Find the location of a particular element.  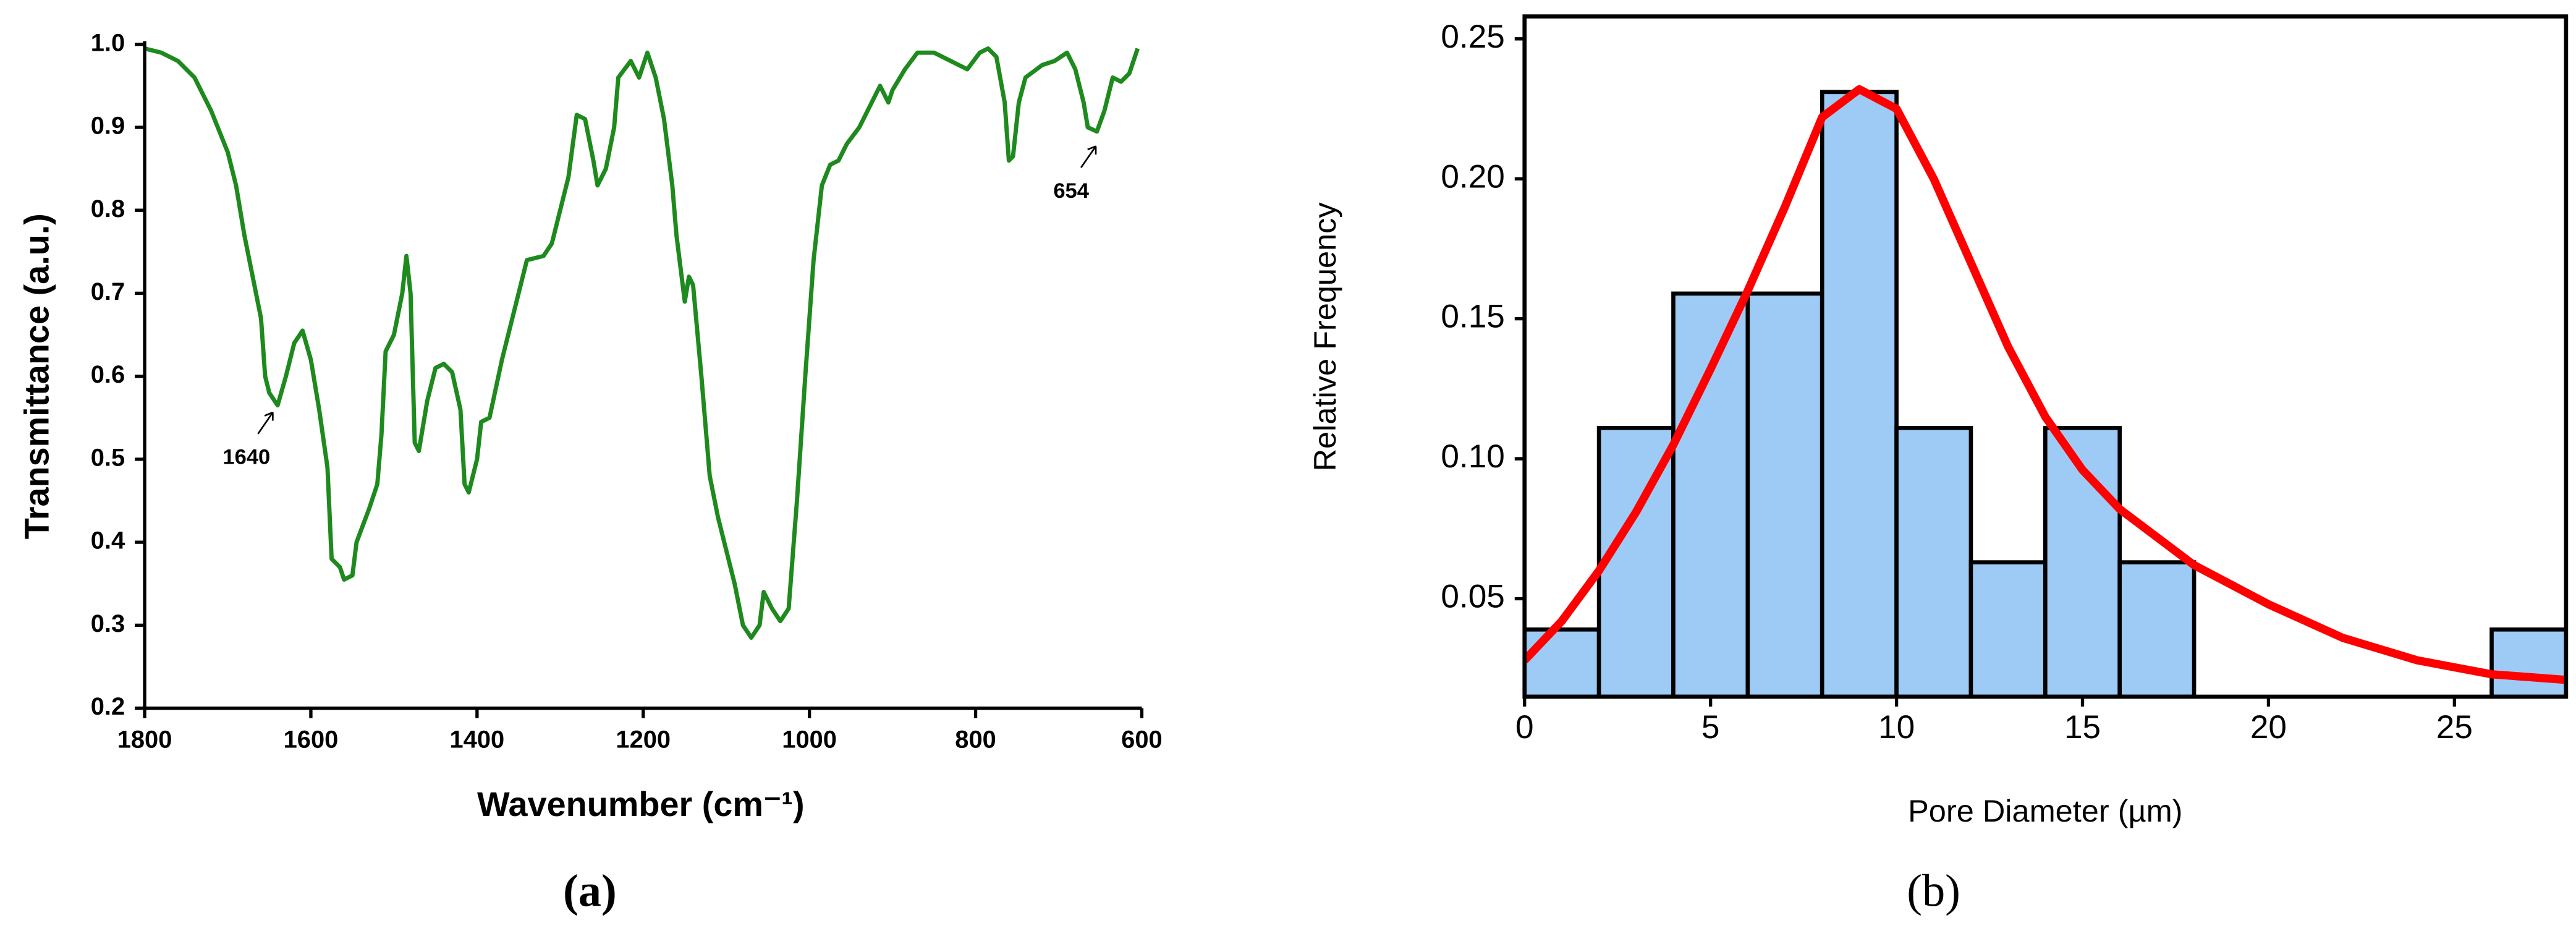

y-axis-label: Transmittance (a.u.) is located at coordinates (36, 376).